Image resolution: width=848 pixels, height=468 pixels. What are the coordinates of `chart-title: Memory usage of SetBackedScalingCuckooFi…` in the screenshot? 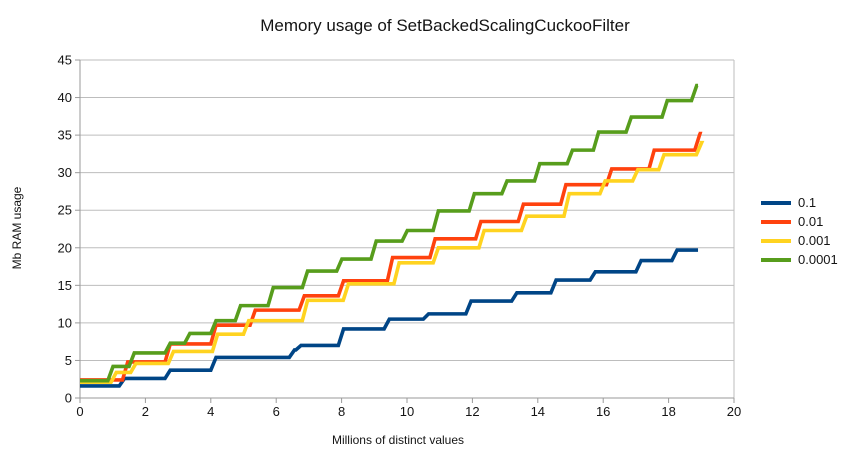 It's located at (445, 25).